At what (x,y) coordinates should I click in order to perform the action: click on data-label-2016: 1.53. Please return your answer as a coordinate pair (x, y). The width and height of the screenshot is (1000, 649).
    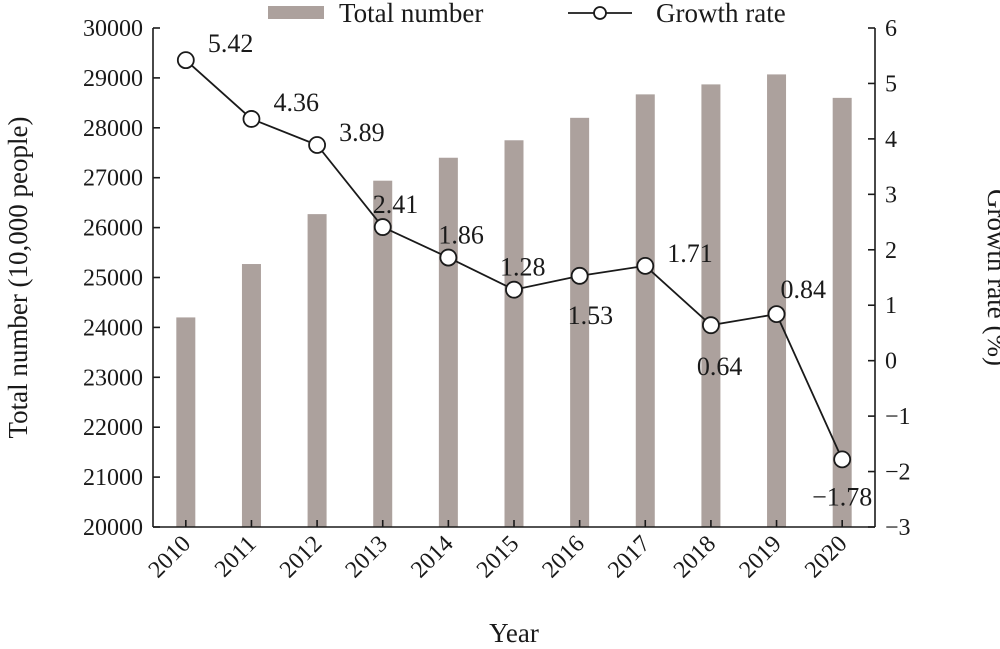
    Looking at the image, I should click on (591, 315).